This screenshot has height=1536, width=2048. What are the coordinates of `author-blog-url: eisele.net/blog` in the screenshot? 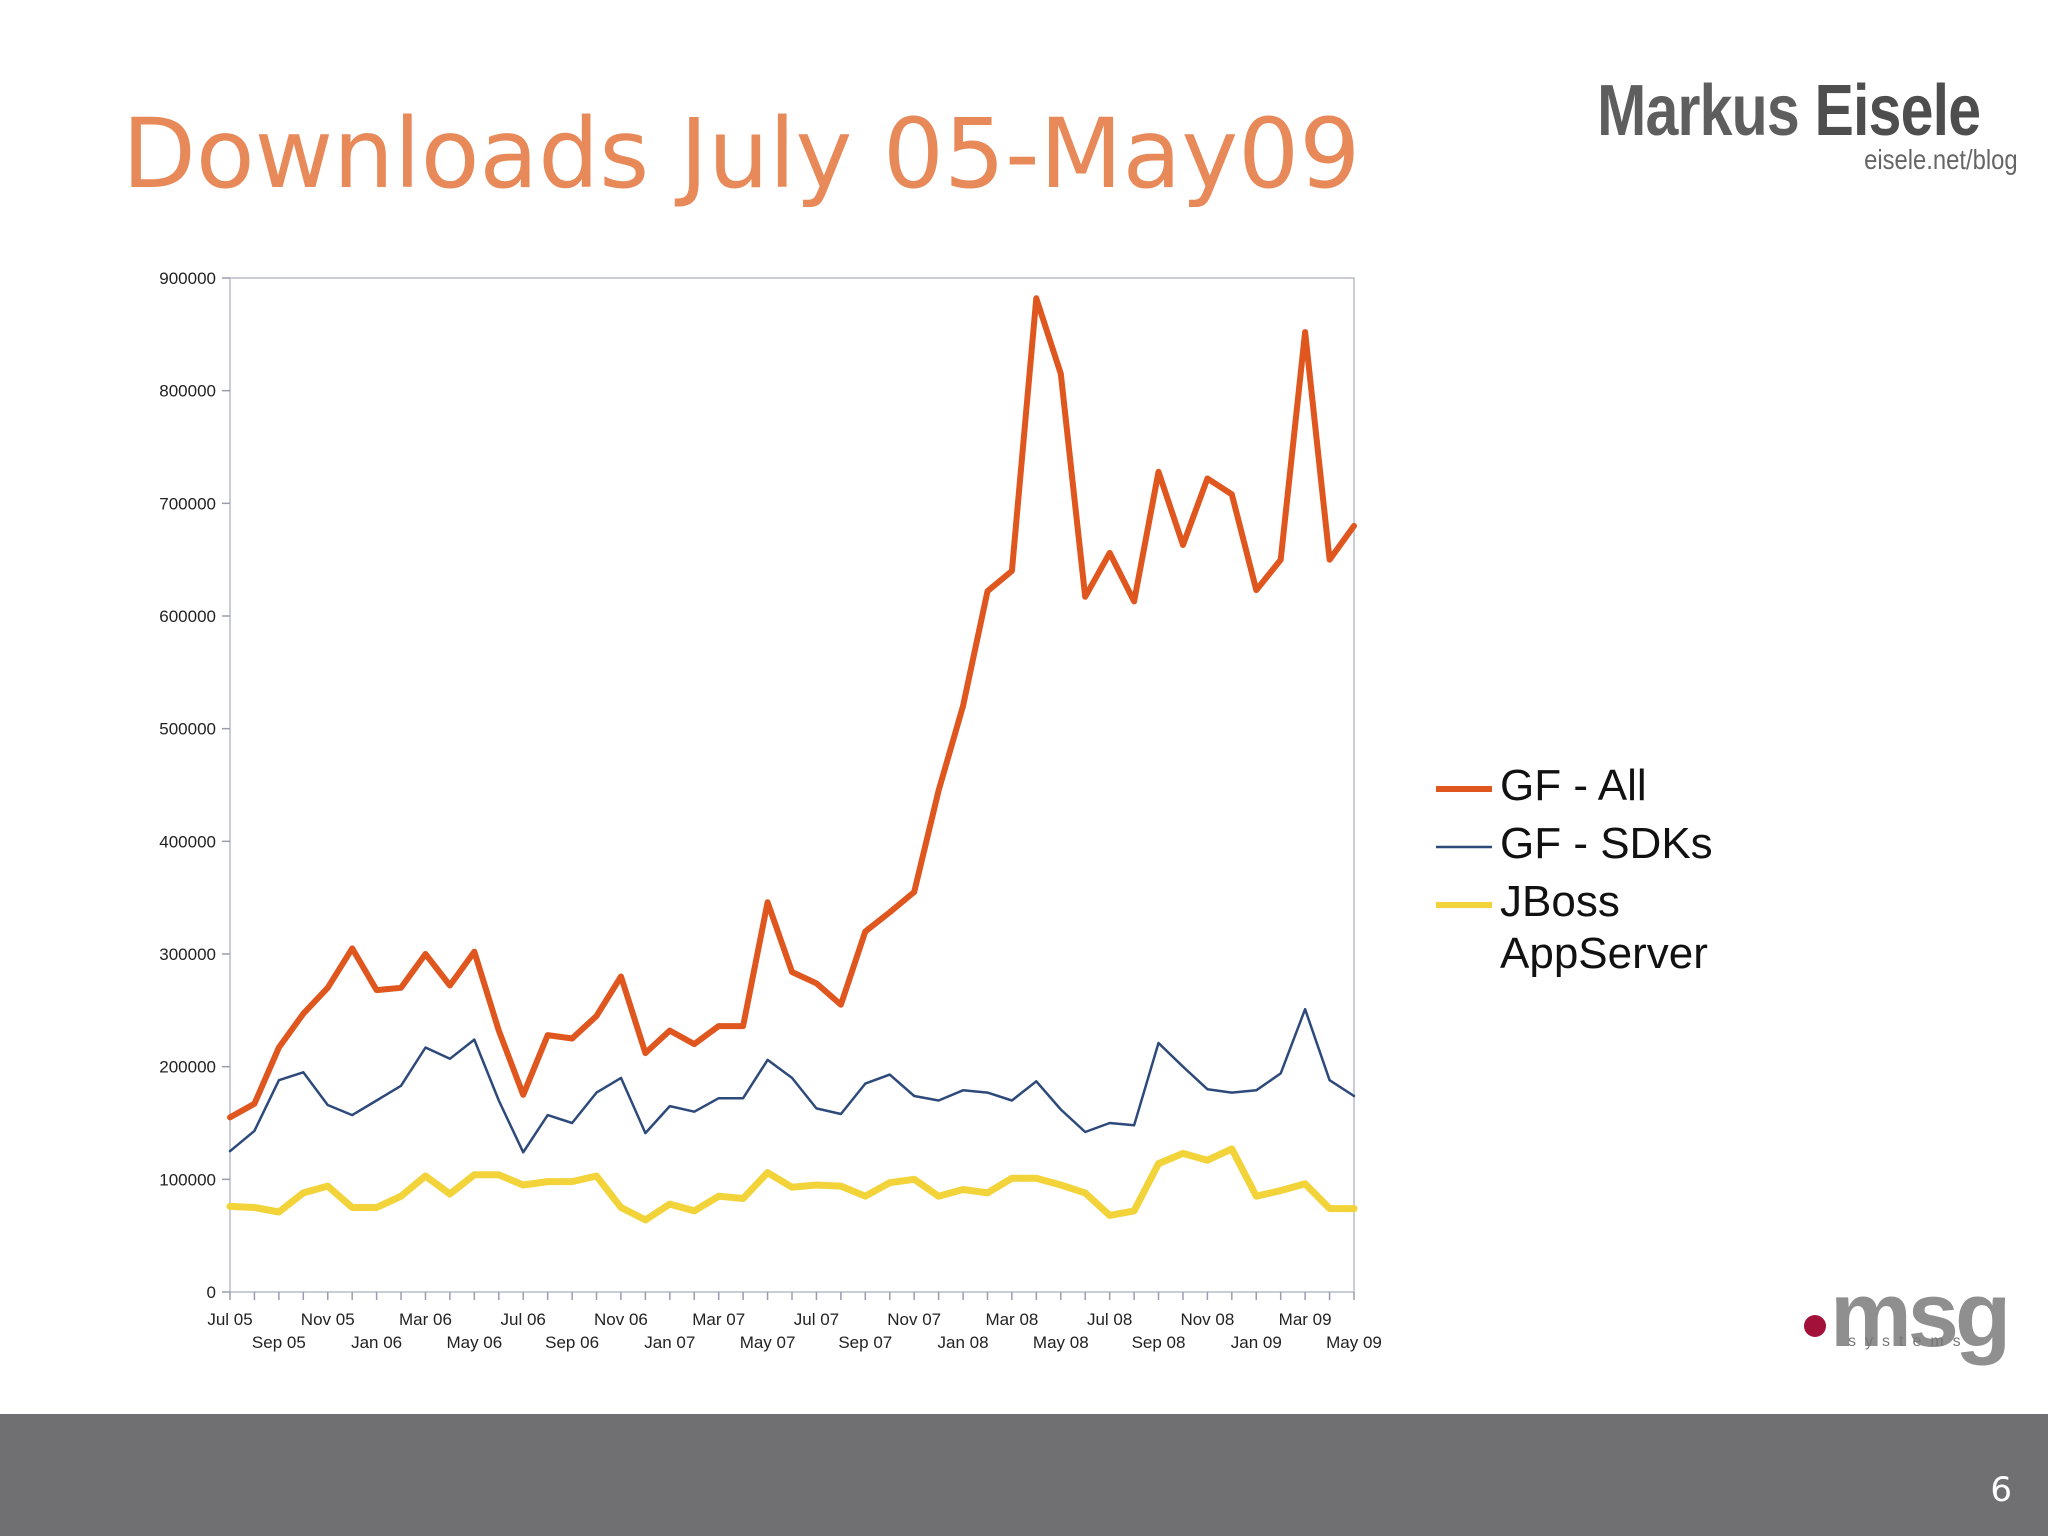 It's located at (1941, 159).